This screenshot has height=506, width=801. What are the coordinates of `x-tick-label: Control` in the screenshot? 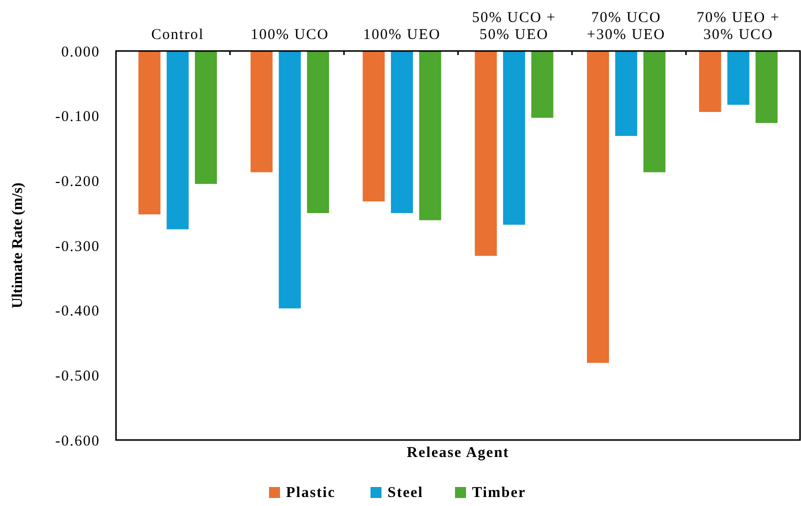 It's located at (177, 35).